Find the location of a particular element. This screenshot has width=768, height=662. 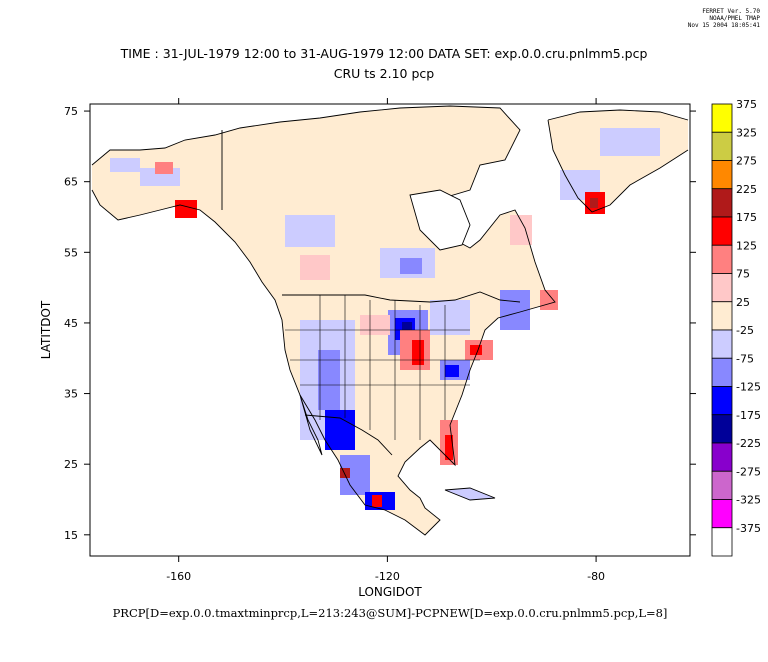

colorbar-label: -25 is located at coordinates (745, 330).